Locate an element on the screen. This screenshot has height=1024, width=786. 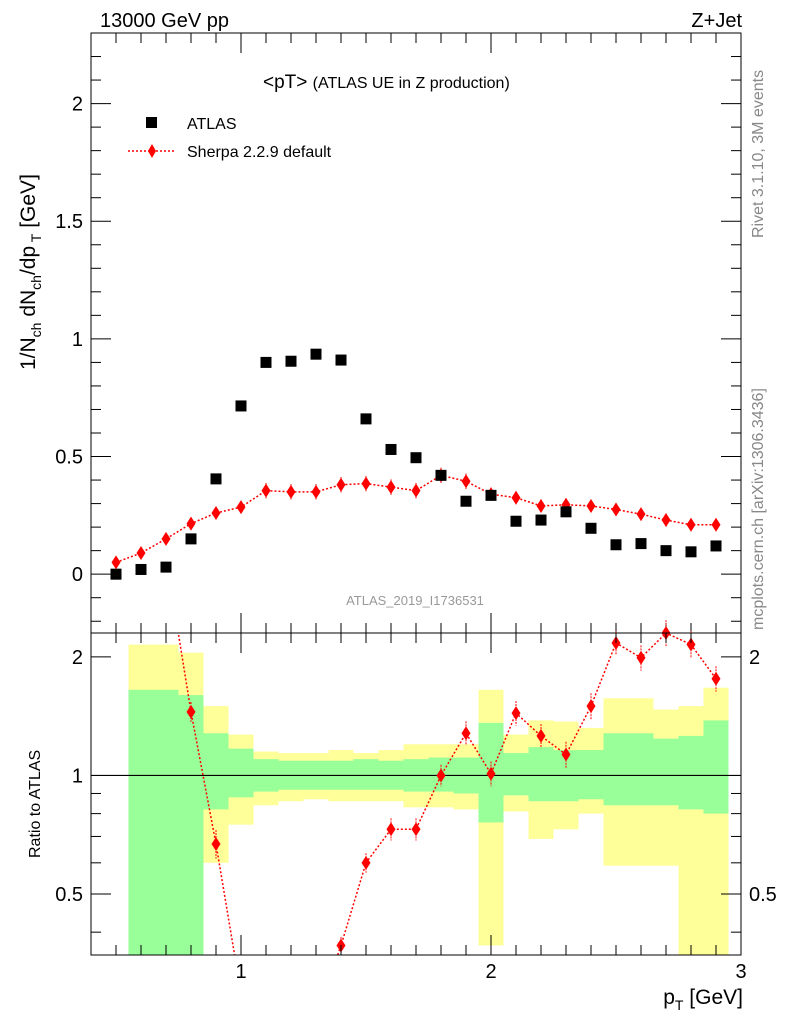
legend-atlas-label: ATLAS is located at coordinates (212, 124).